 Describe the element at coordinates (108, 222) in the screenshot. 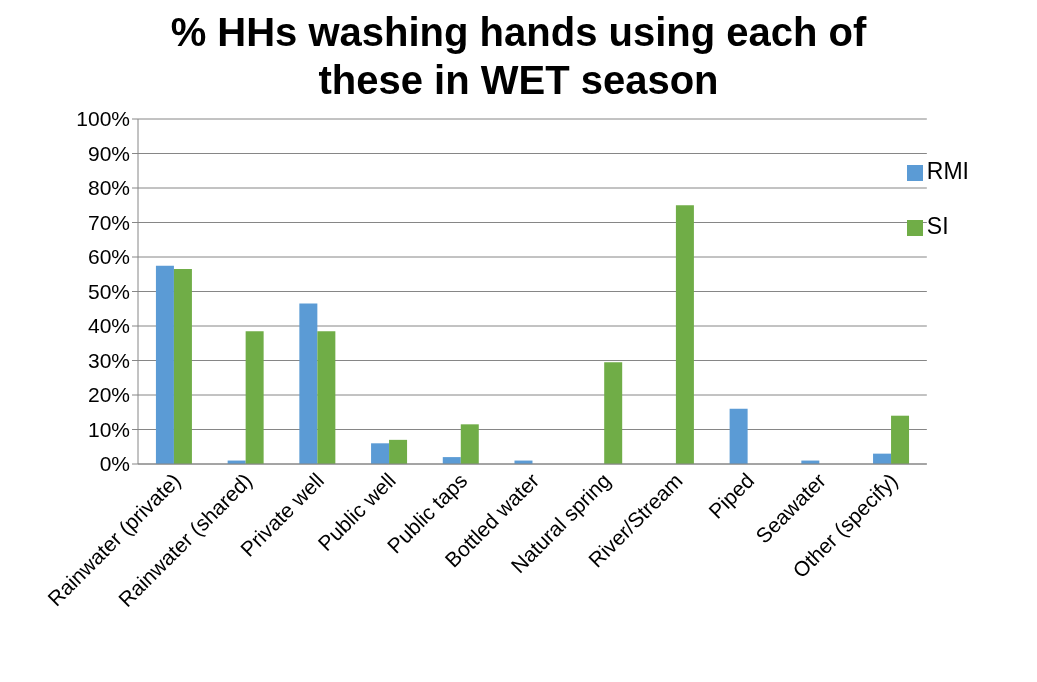

I see `y-tick-label: 70%` at that location.